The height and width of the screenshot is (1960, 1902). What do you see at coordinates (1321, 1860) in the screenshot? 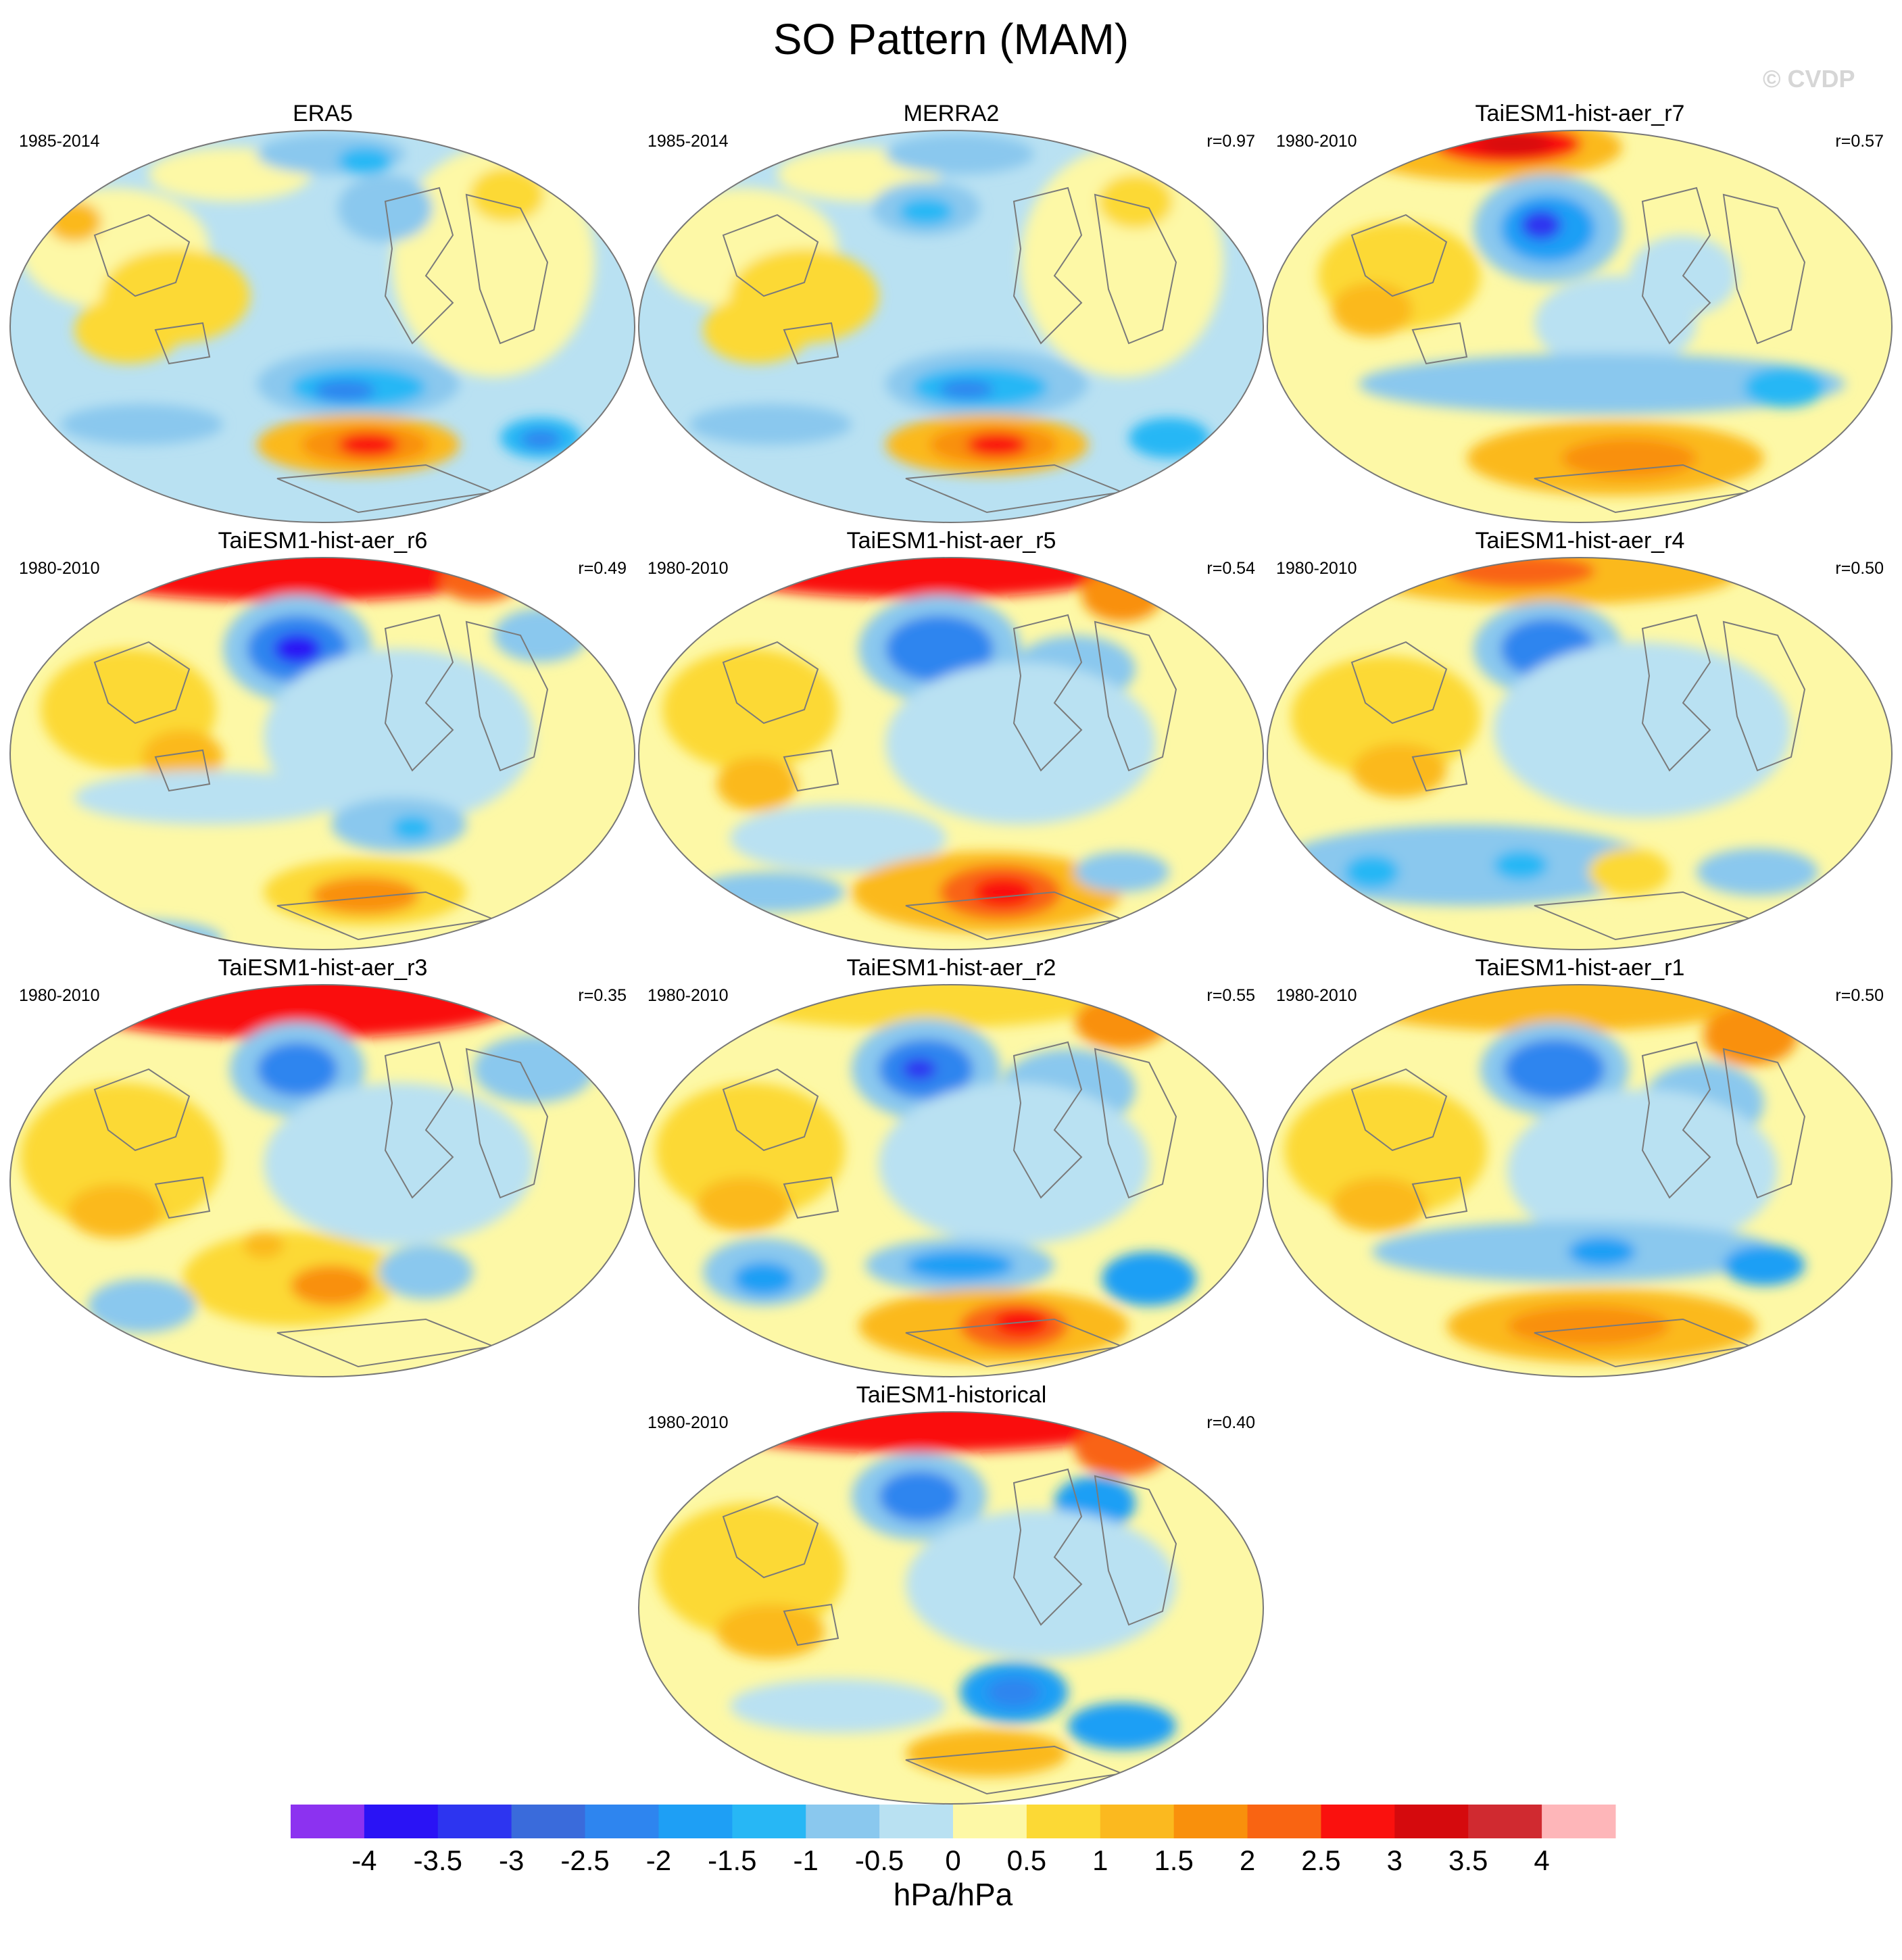
I see `colorbar-tick-label: 2.5` at bounding box center [1321, 1860].